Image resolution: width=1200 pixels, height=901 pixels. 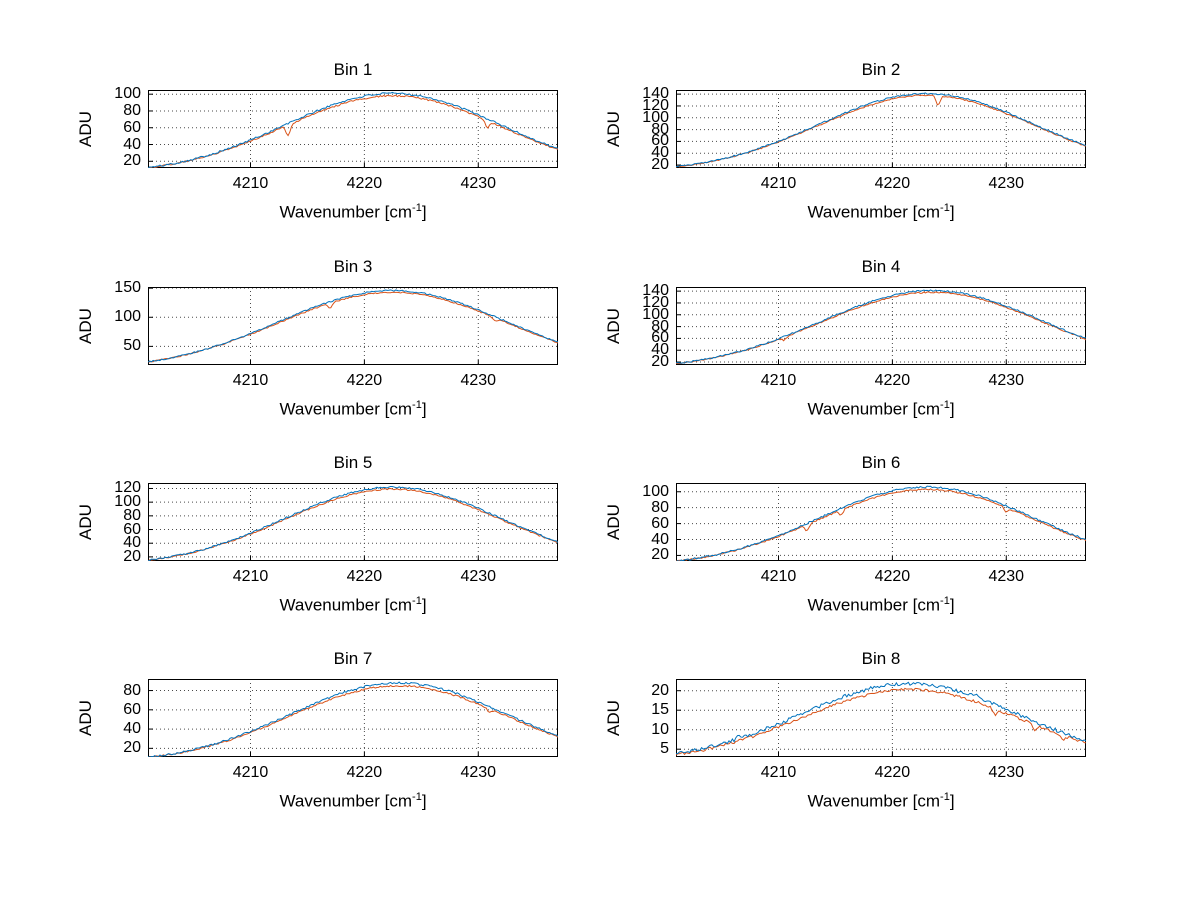 What do you see at coordinates (881, 462) in the screenshot?
I see `plot-title: Bin 6` at bounding box center [881, 462].